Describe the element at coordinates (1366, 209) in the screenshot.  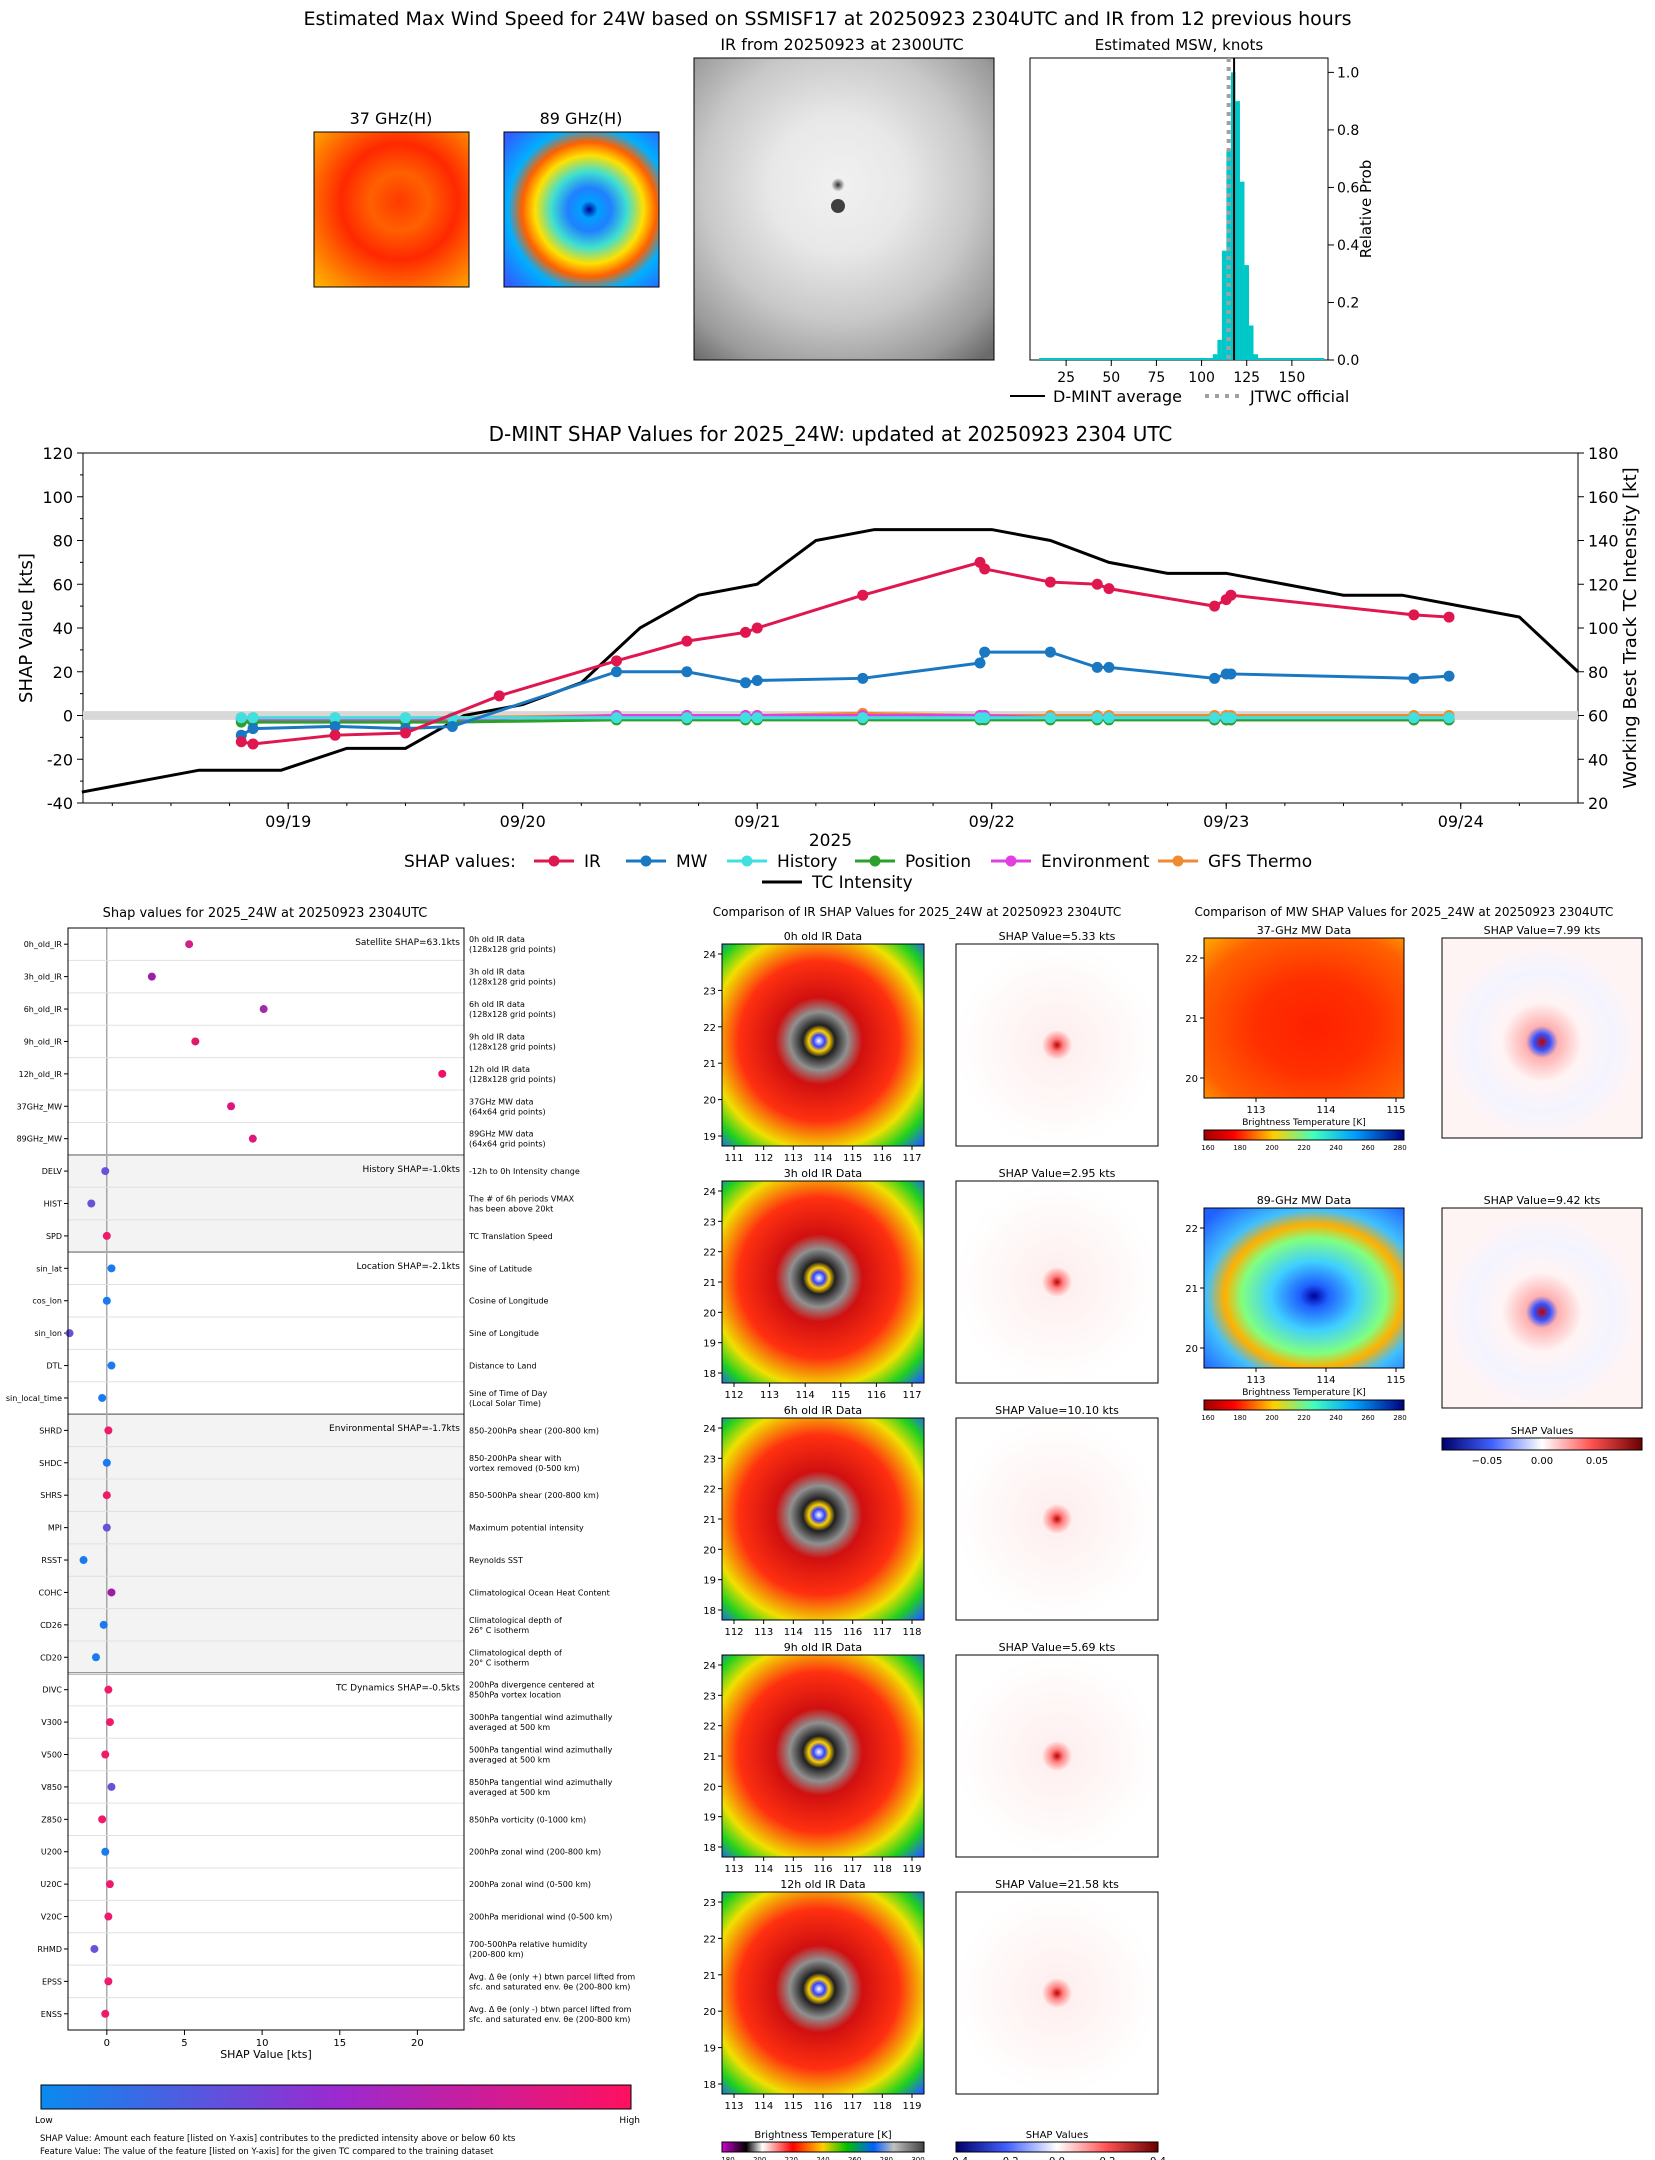
I see `msw-ylabel: Relative Prob` at that location.